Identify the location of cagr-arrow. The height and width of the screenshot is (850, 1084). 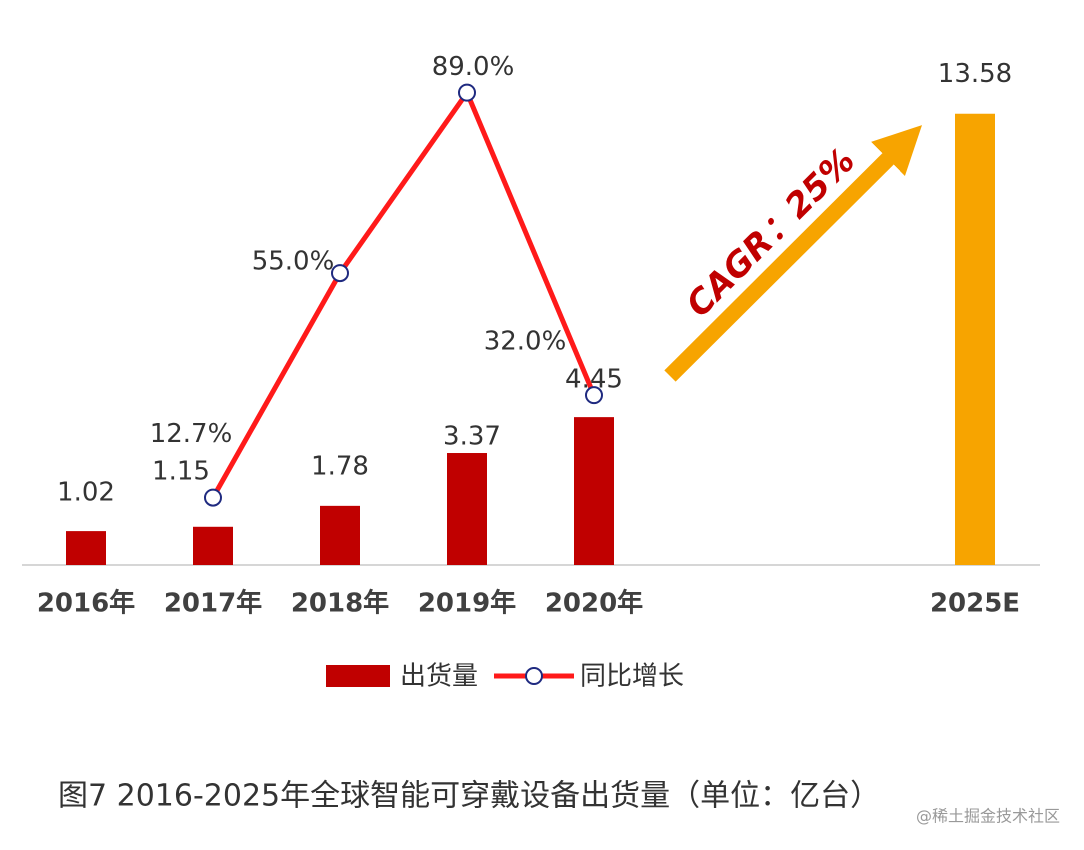
(793, 253).